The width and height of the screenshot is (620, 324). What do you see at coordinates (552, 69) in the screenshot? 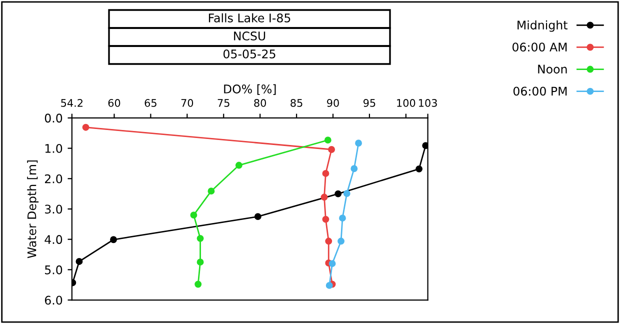
I see `legend-label: Noon` at bounding box center [552, 69].